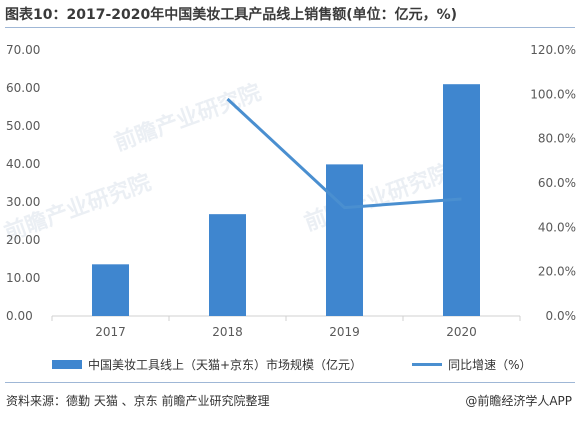 The image size is (580, 421). What do you see at coordinates (518, 401) in the screenshot?
I see `credit-note: @前瞻经济学人APP` at bounding box center [518, 401].